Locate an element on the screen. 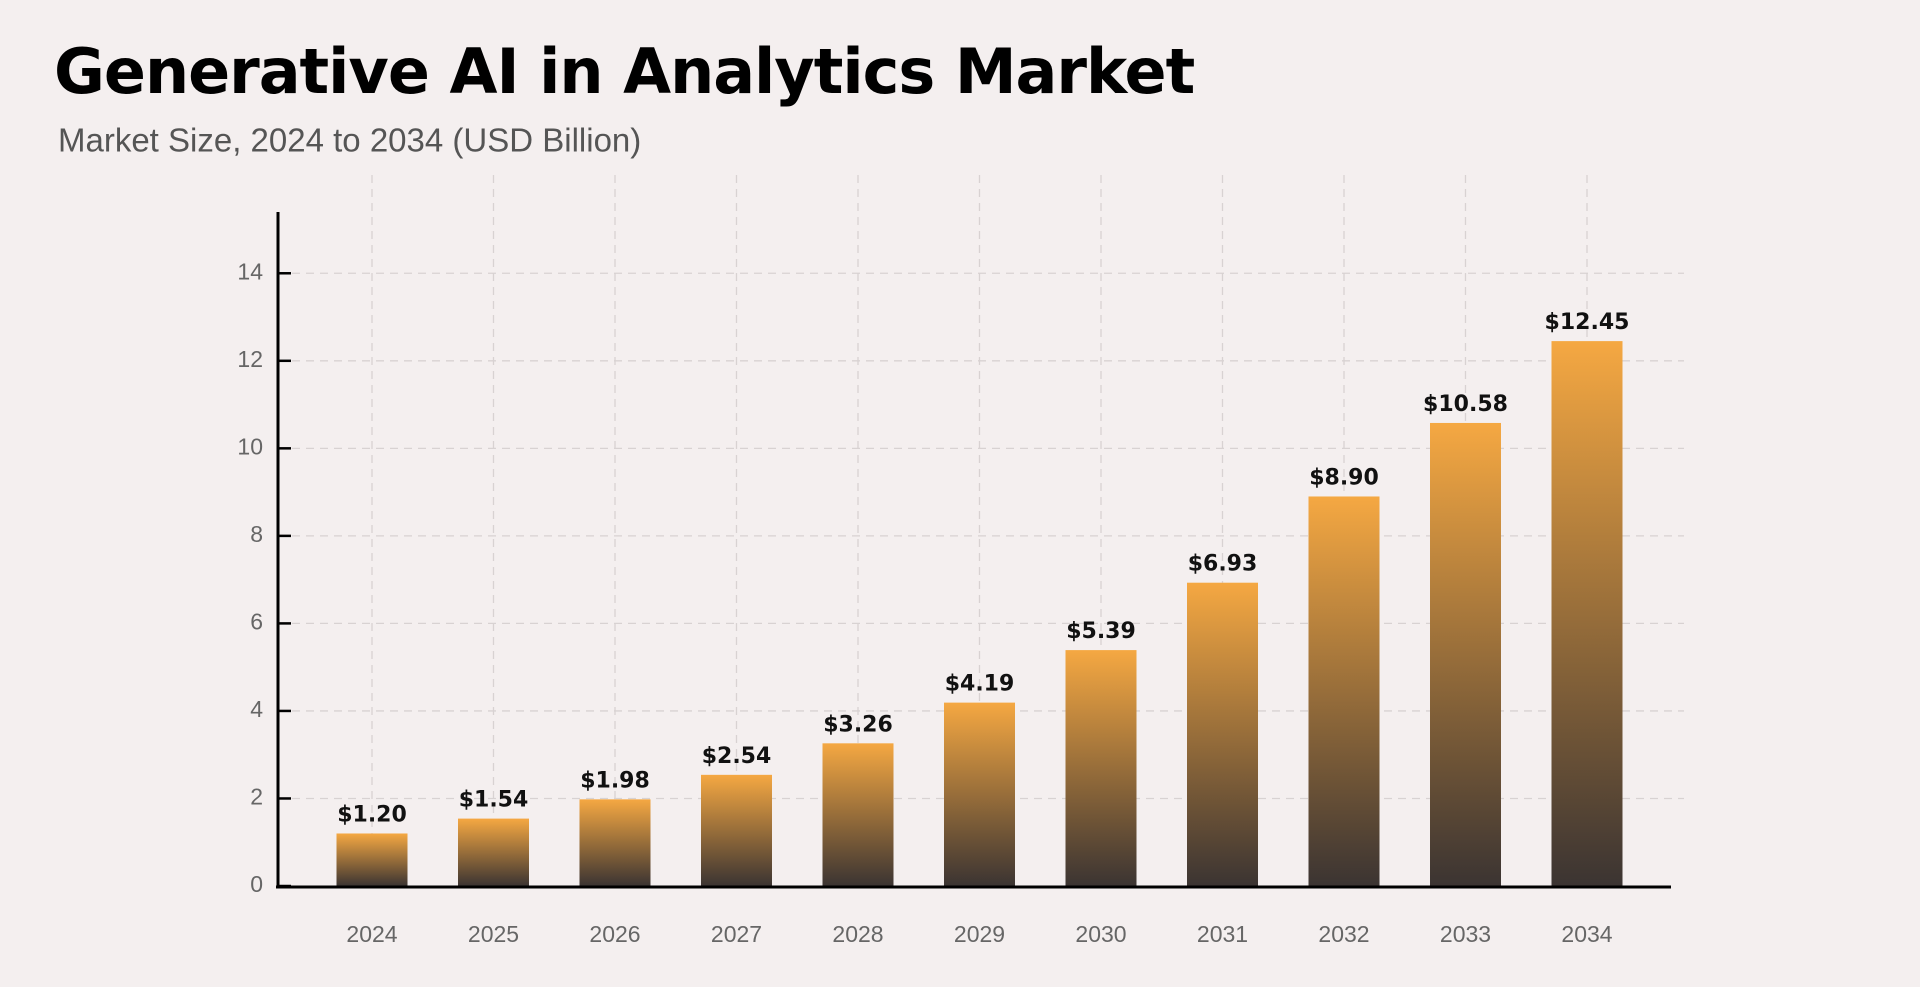 The width and height of the screenshot is (1920, 987). x-tick-label: 2026 is located at coordinates (614, 934).